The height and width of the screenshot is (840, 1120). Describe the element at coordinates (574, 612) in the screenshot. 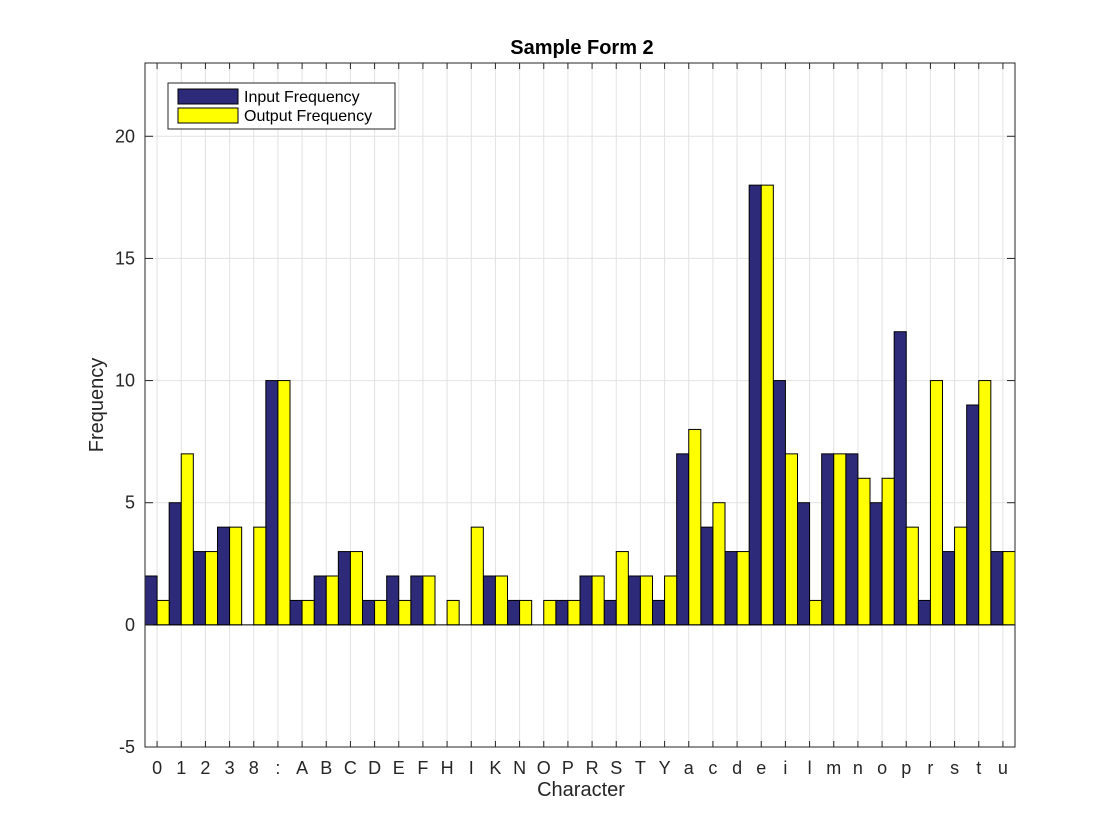

I see `bar-output-P` at that location.